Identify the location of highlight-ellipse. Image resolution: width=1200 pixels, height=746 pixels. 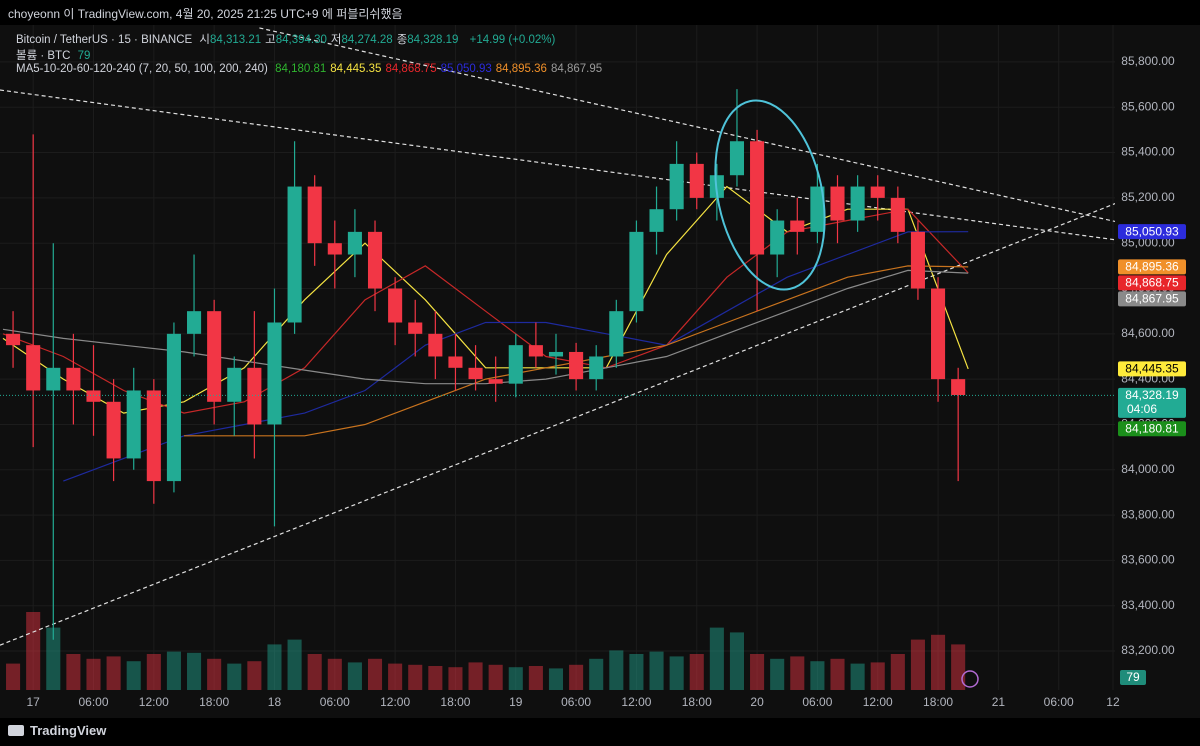
(770, 195).